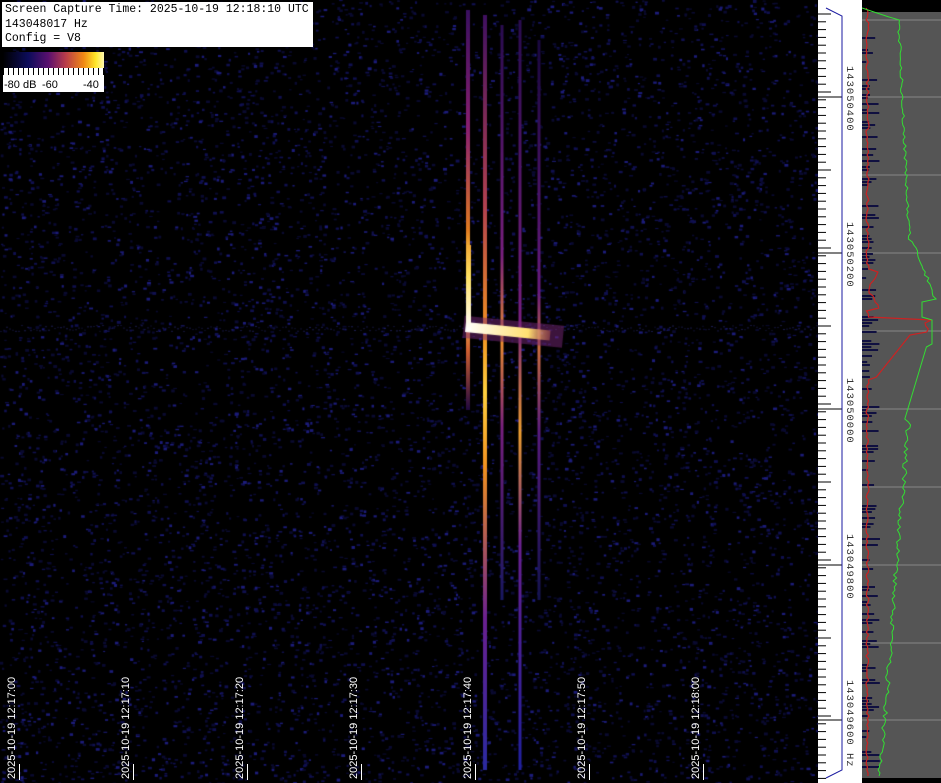  What do you see at coordinates (46, 24) in the screenshot?
I see `center-frequency: 143048017 Hz` at bounding box center [46, 24].